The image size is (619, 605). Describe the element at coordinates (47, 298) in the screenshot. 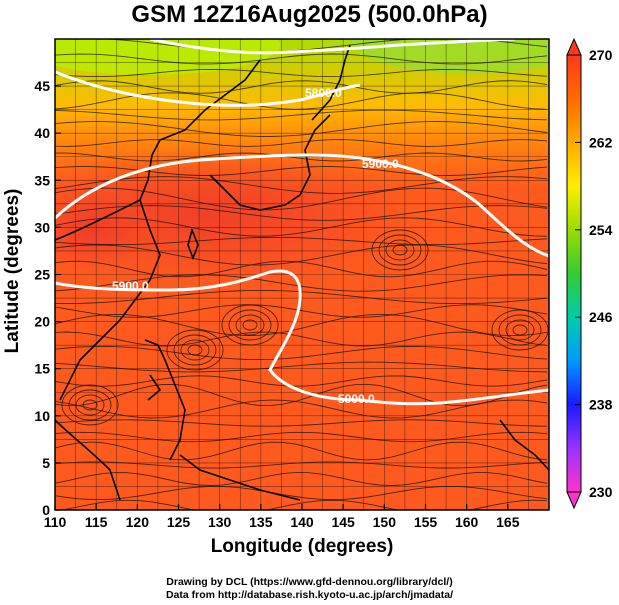

I see `y-axis-ticks: 0 5 10 15 20 25 30 35 40 45` at that location.